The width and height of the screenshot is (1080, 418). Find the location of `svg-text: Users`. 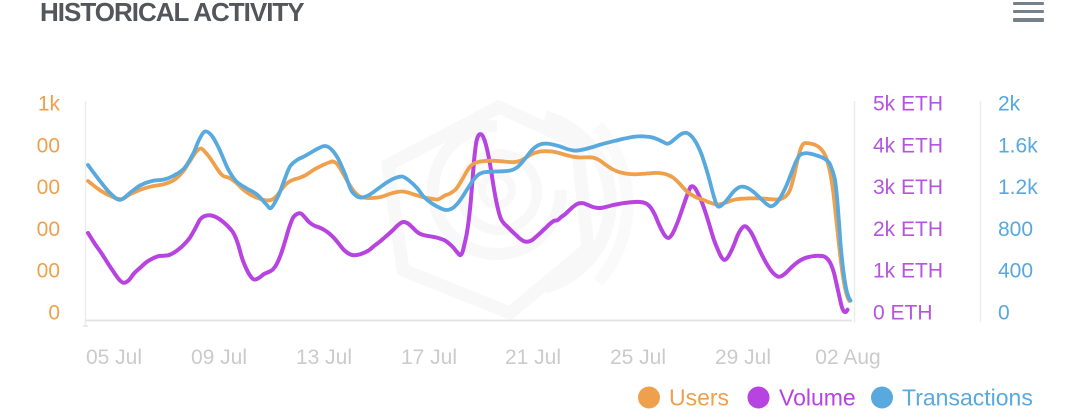

svg-text: Users is located at coordinates (699, 398).